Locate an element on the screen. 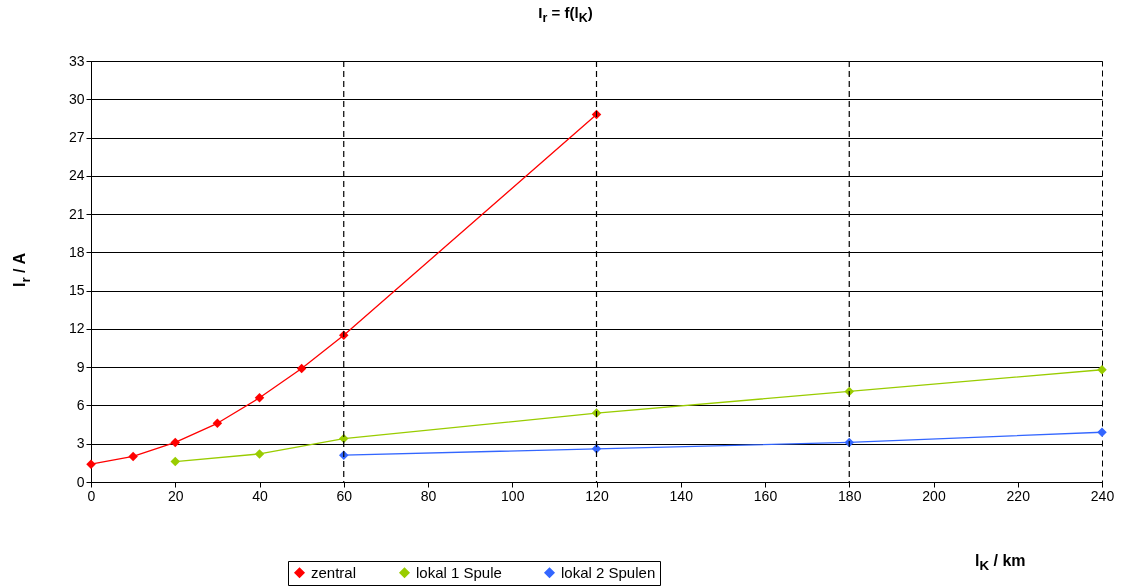 The height and width of the screenshot is (588, 1131). y-tick-label: 24 is located at coordinates (76, 175).